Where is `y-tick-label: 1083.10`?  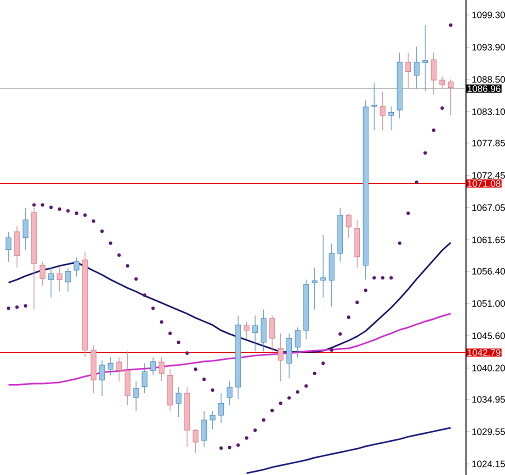
y-tick-label: 1083.10 is located at coordinates (488, 112).